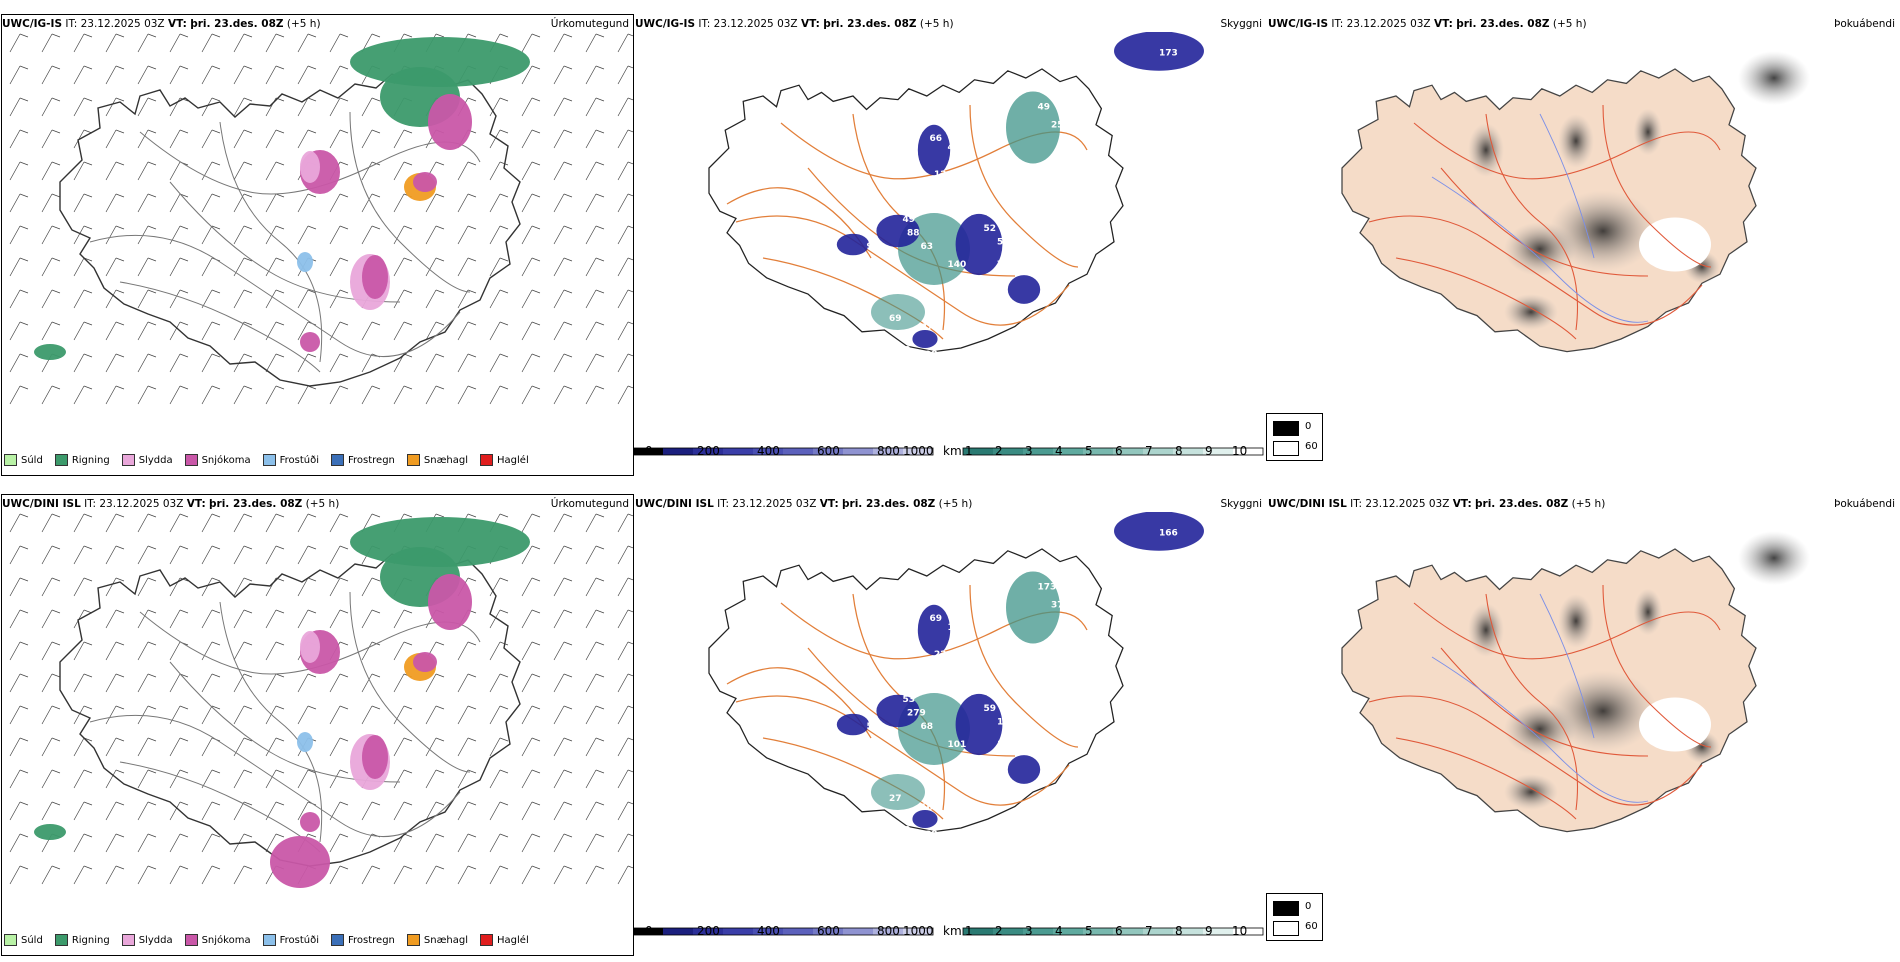 This screenshot has width=1900, height=962. What do you see at coordinates (1060, 125) in the screenshot?
I see `cloud-base-label: 257` at bounding box center [1060, 125].